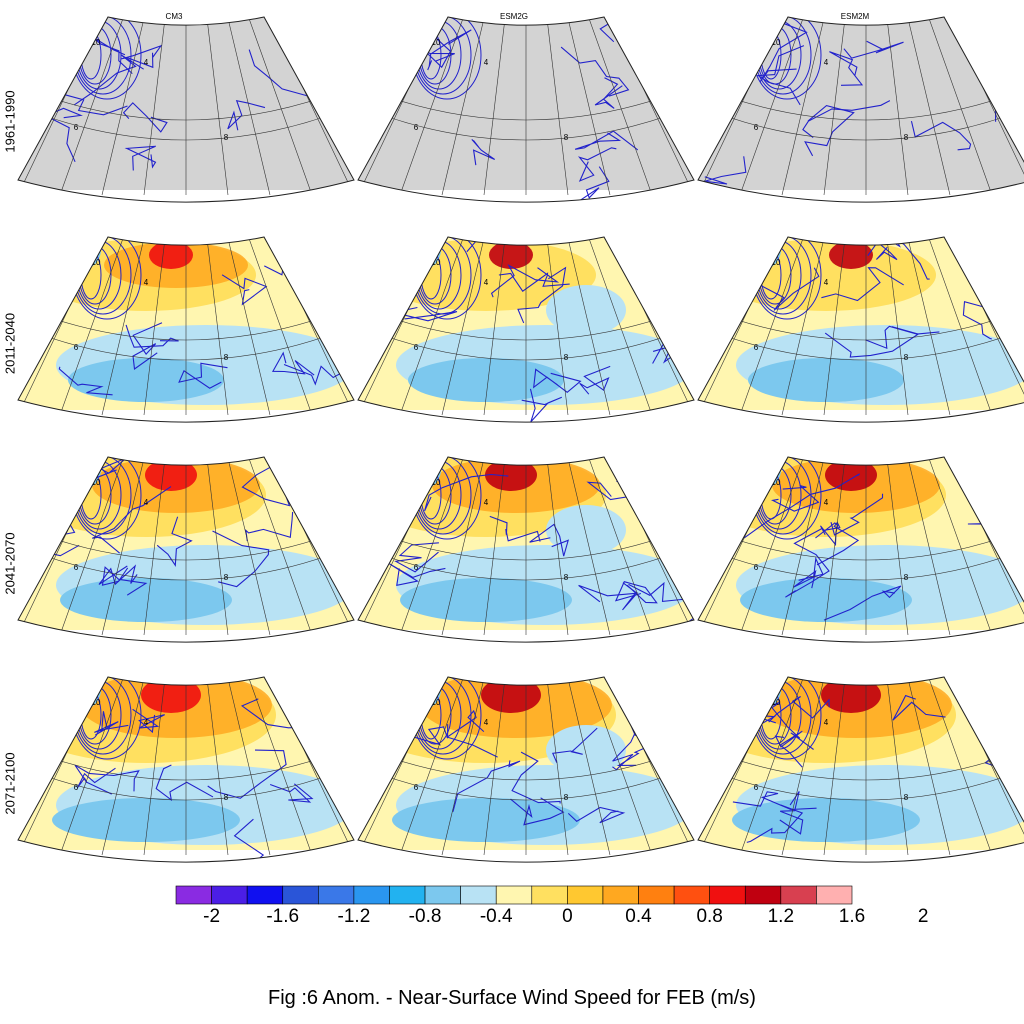 This screenshot has height=1024, width=1024. I want to click on colorbar, so click(514, 895).